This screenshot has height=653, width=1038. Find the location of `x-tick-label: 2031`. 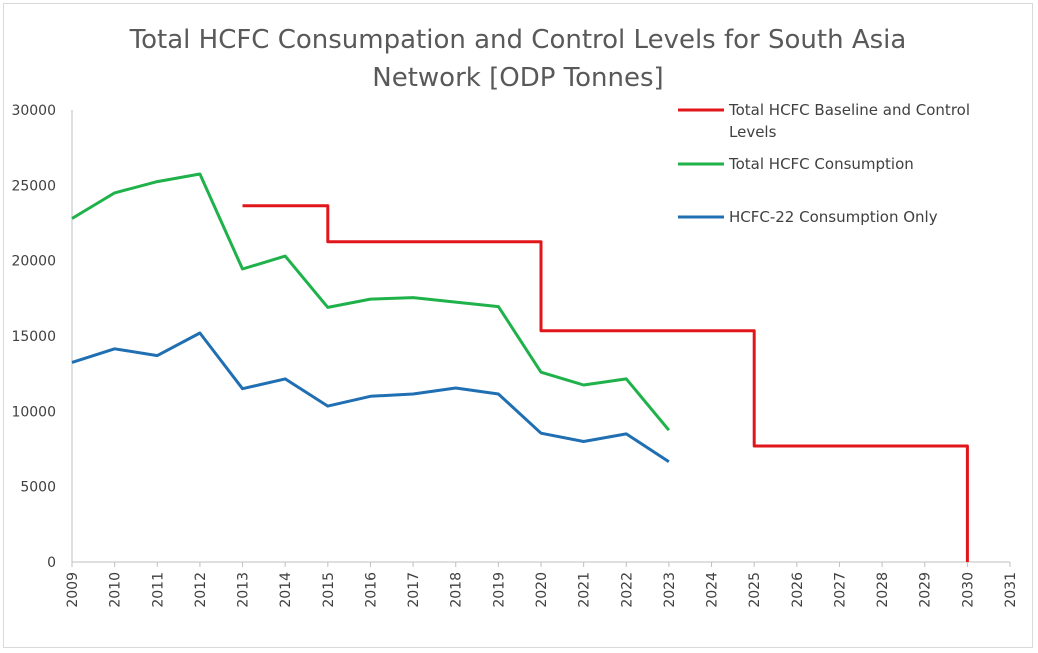

x-tick-label: 2031 is located at coordinates (1011, 590).